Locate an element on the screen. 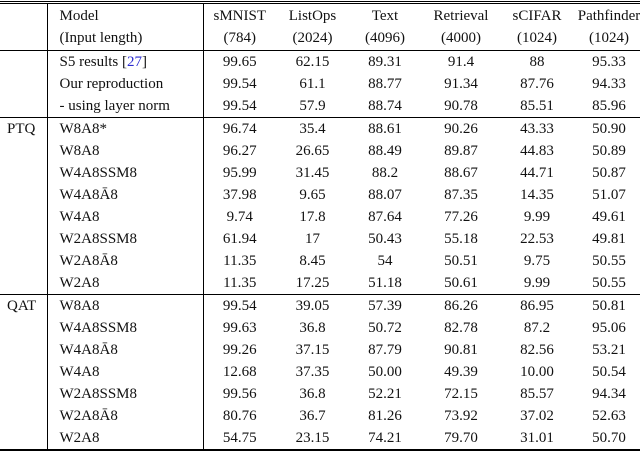  value-cell: 50.61 is located at coordinates (461, 283).